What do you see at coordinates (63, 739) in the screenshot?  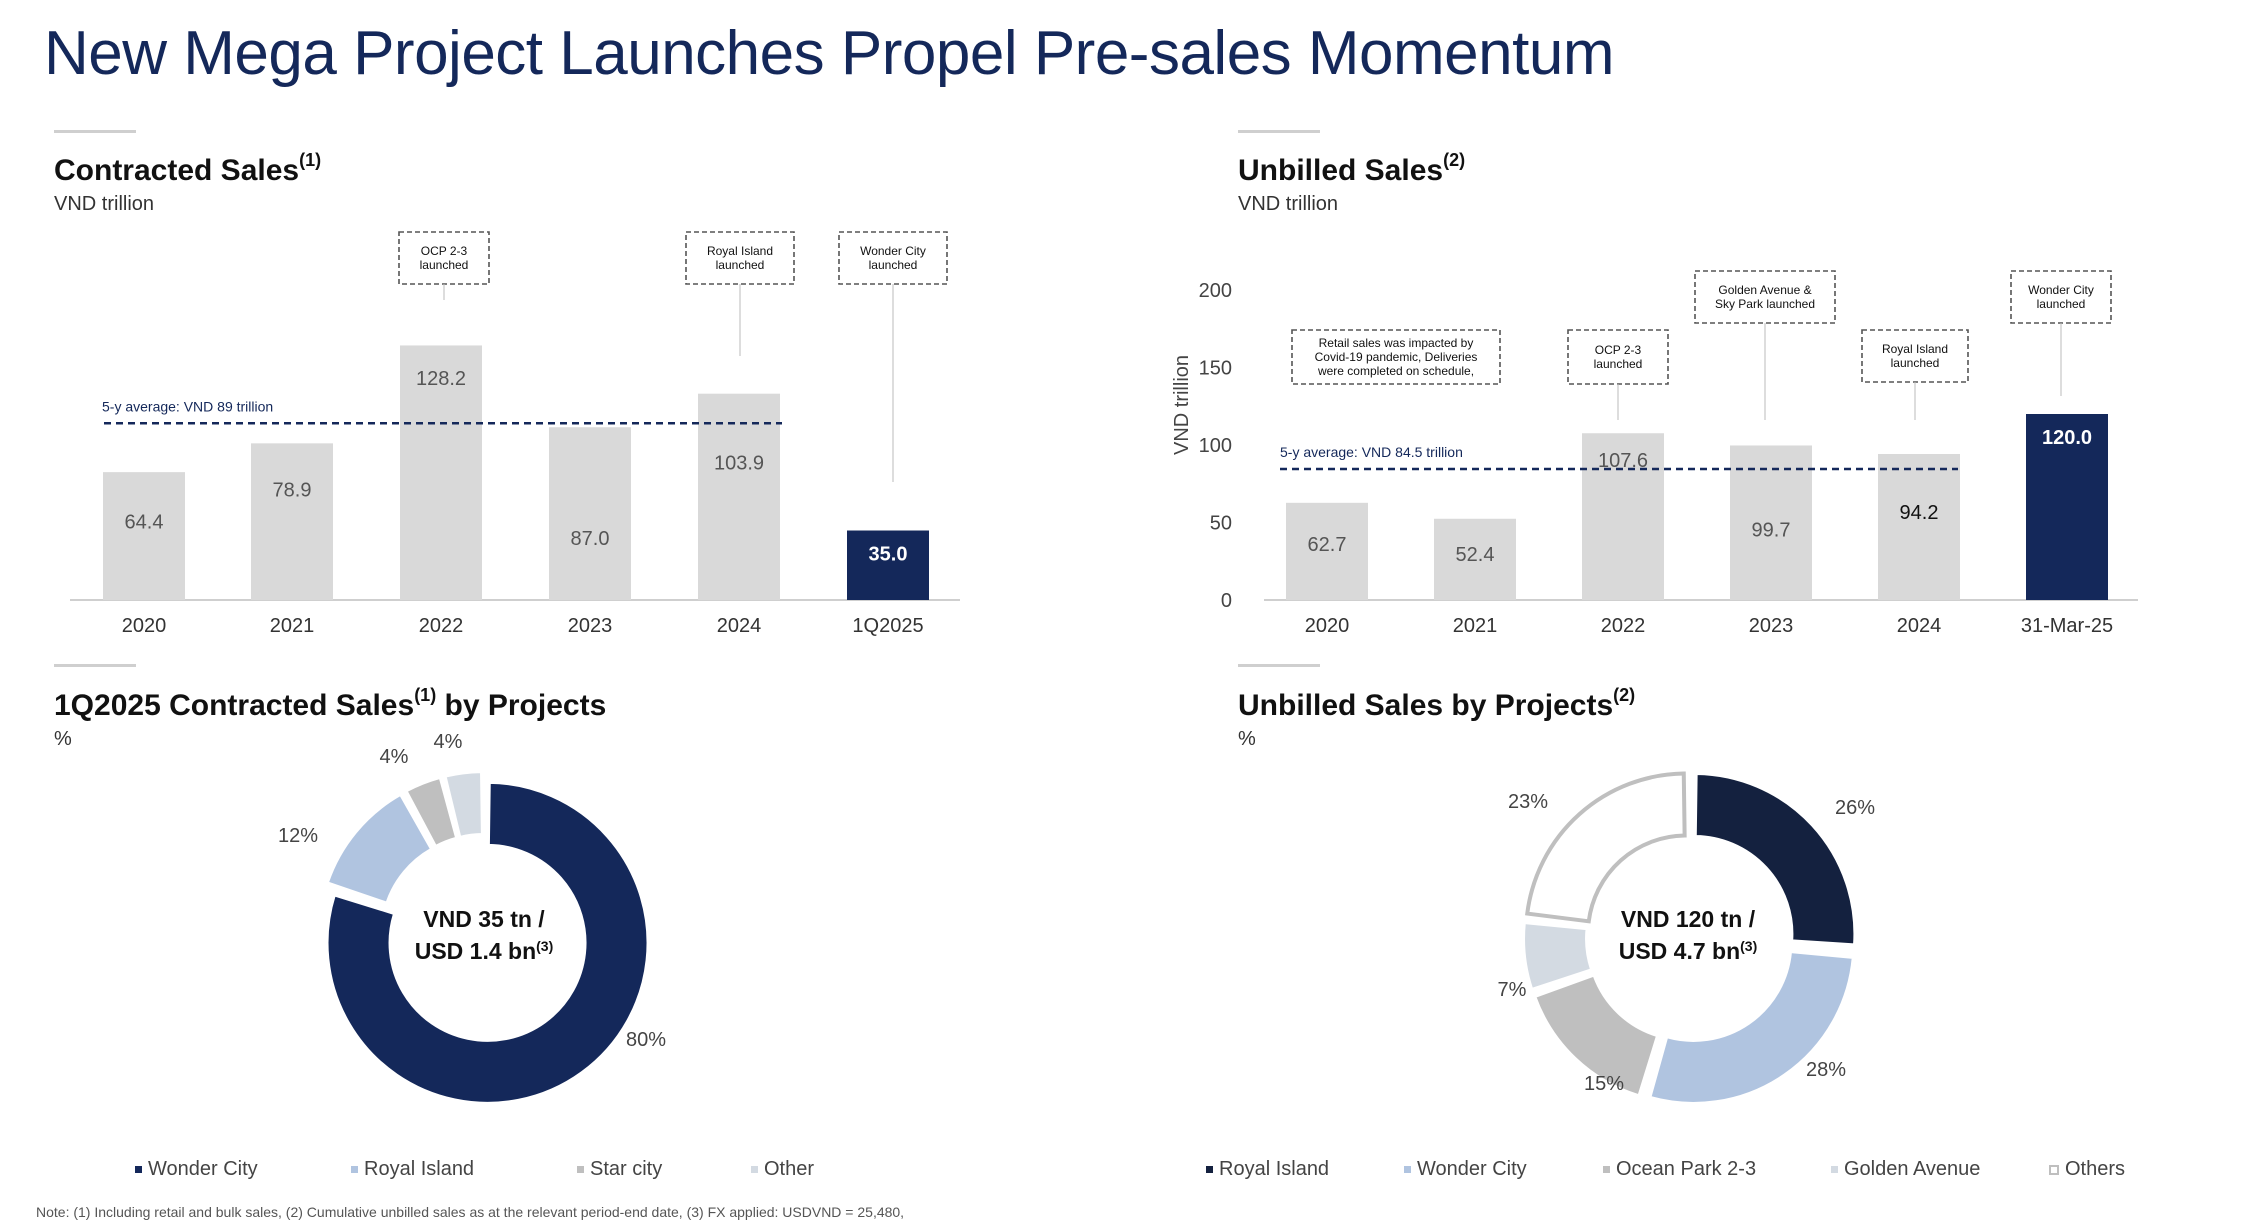 I see `contracted-projects-unit: %` at bounding box center [63, 739].